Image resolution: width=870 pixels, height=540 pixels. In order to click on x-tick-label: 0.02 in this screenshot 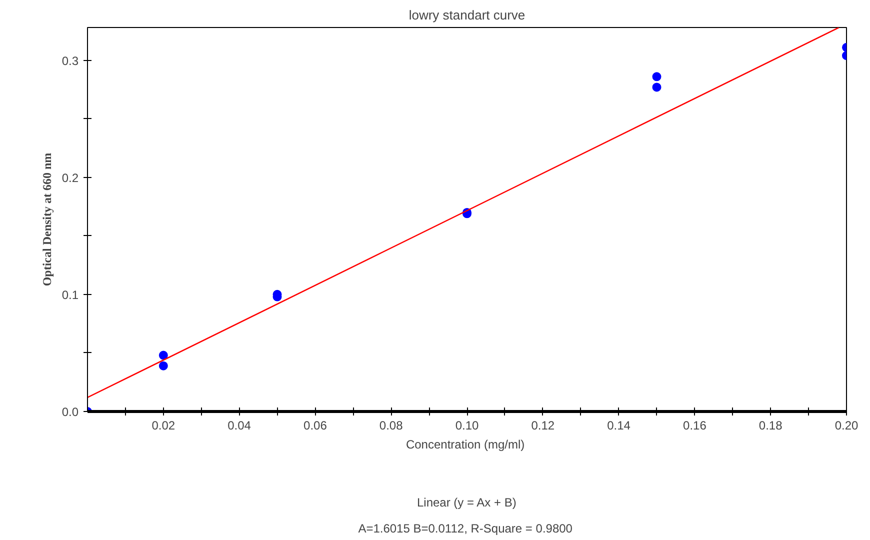, I will do `click(164, 425)`.